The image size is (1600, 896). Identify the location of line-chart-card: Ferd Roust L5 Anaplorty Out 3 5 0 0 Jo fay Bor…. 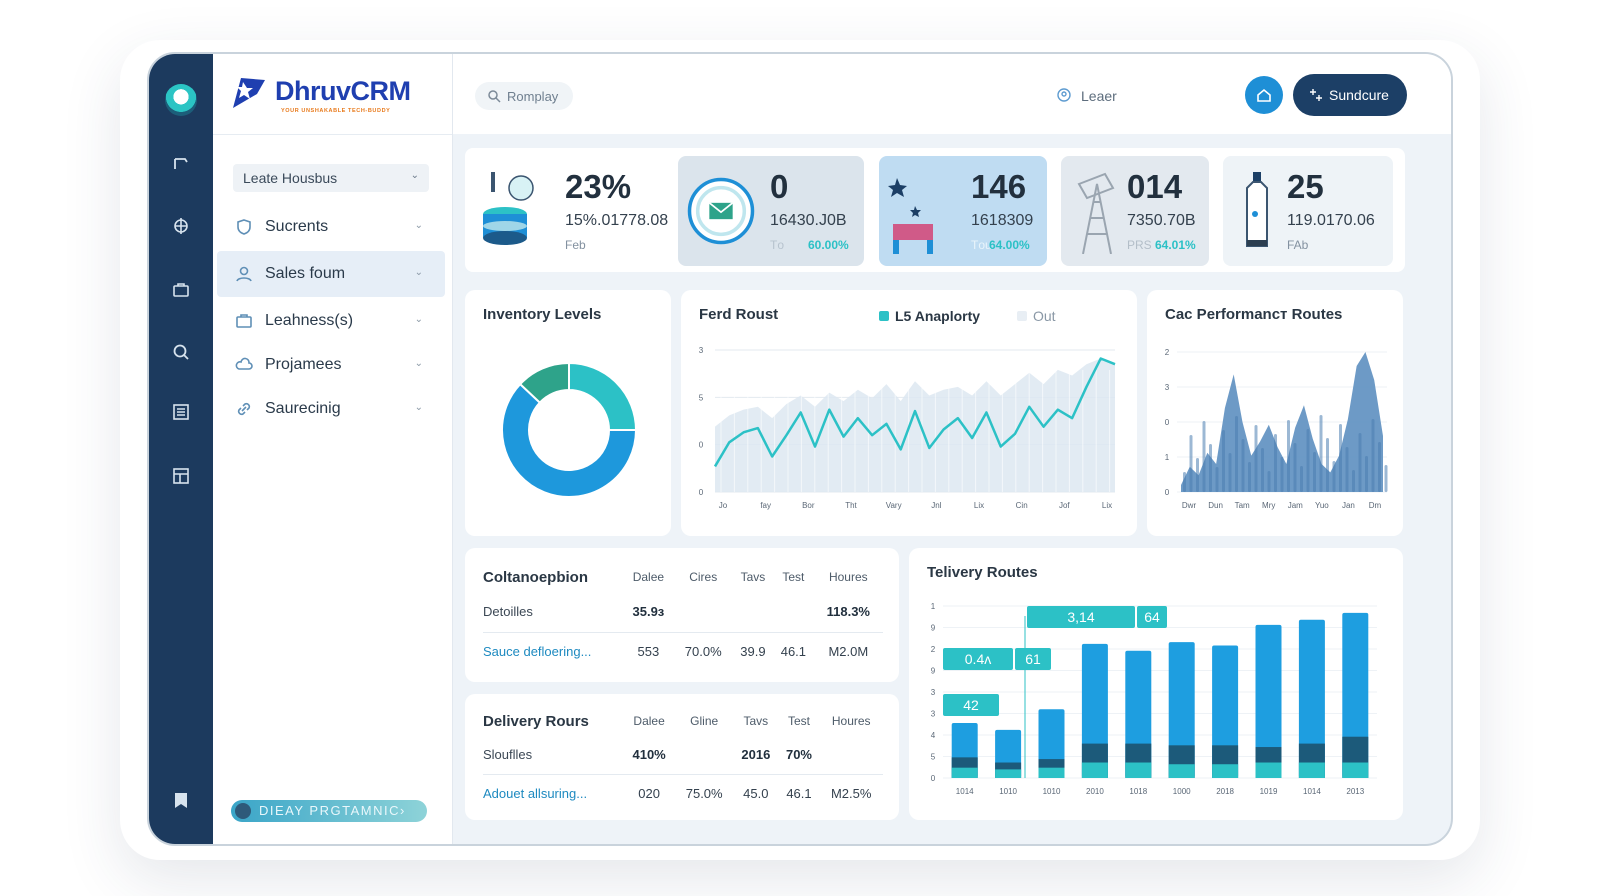
(909, 413).